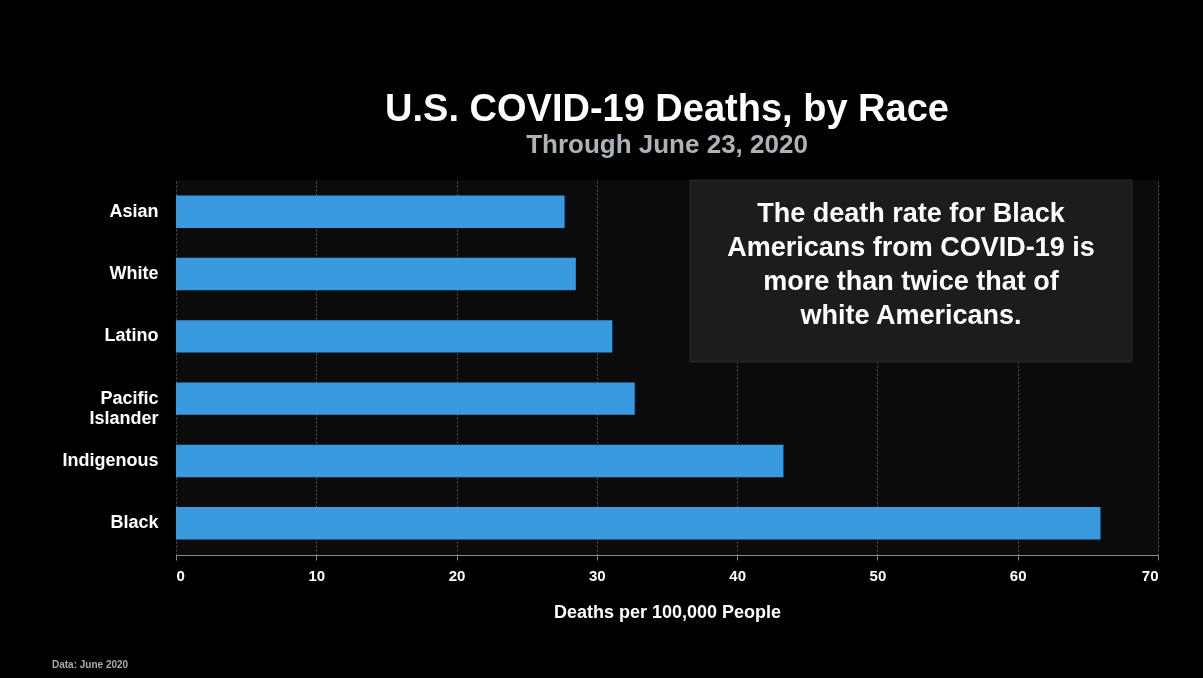 Image resolution: width=1203 pixels, height=678 pixels. What do you see at coordinates (667, 143) in the screenshot?
I see `chart-subtitle: Through June 23, 2020` at bounding box center [667, 143].